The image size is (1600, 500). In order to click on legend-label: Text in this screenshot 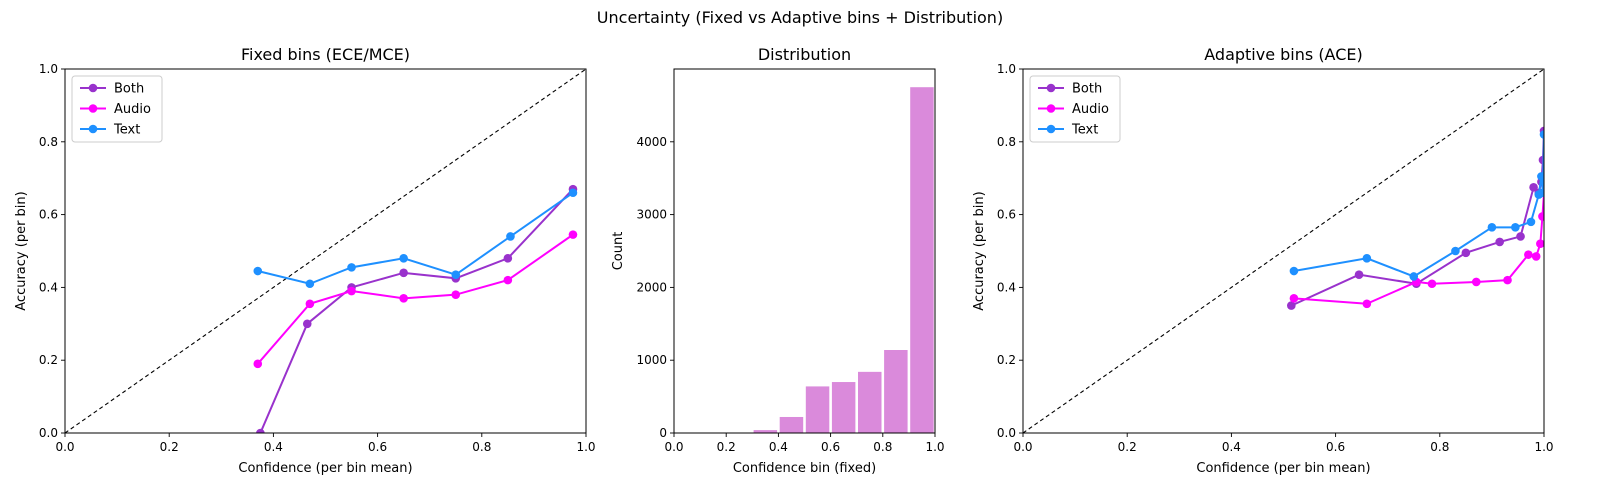, I will do `click(1084, 130)`.